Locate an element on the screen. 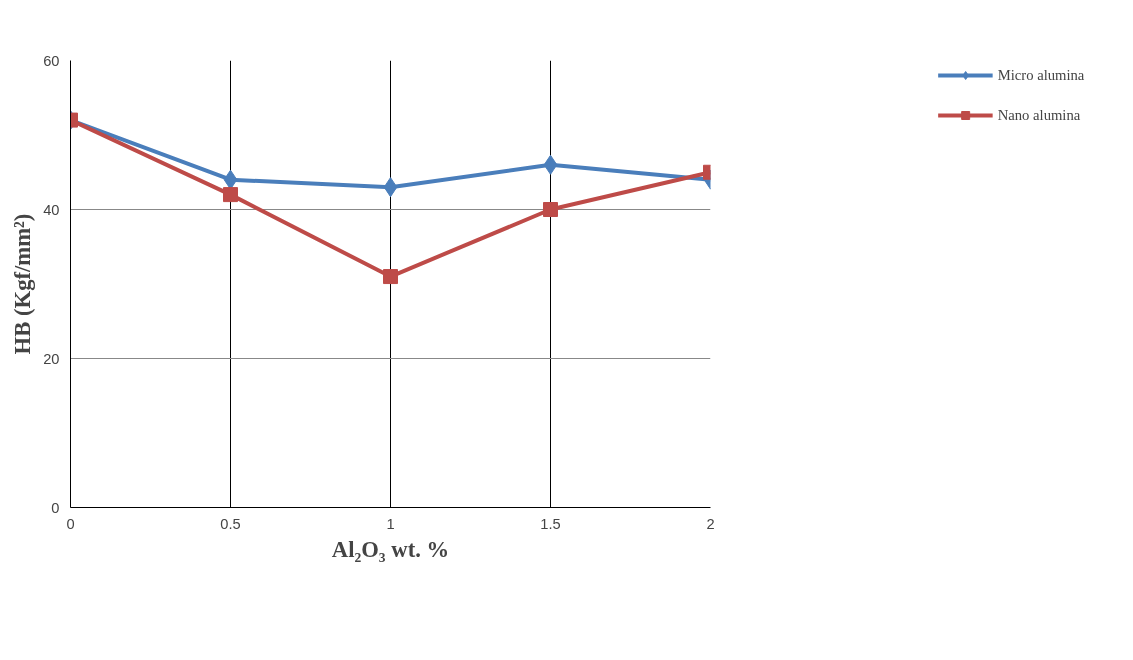  y-tick-label: 0 is located at coordinates (55, 507).